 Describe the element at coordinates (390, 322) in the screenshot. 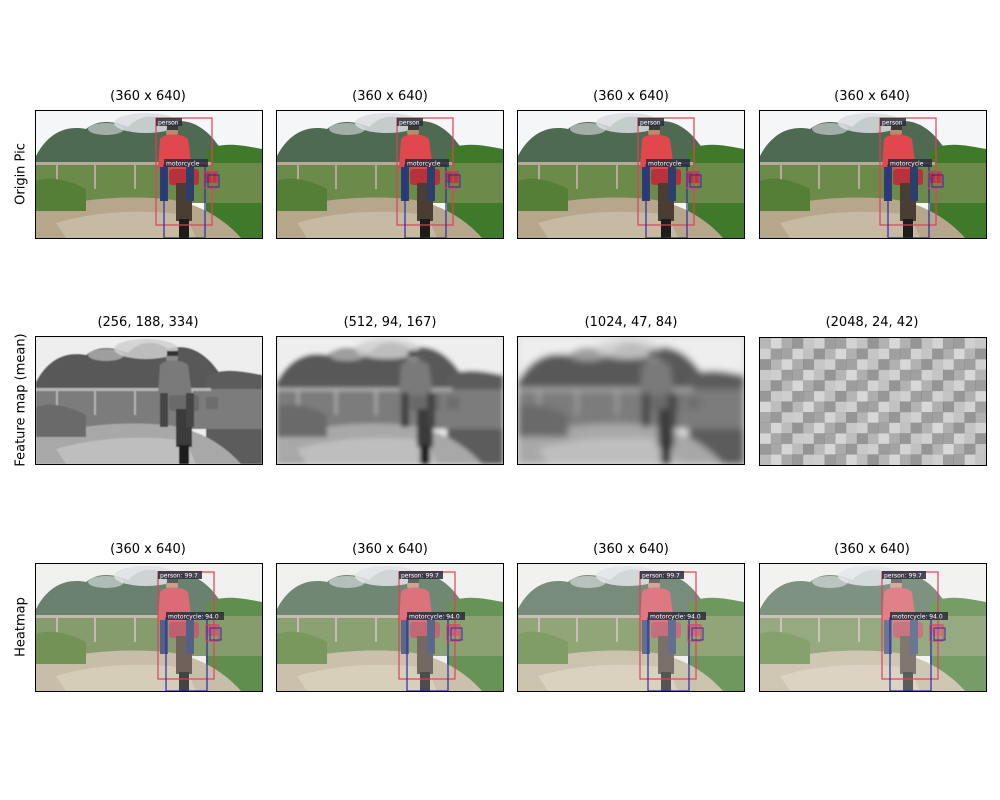

I see `panel-title: (512, 94, 167)` at that location.